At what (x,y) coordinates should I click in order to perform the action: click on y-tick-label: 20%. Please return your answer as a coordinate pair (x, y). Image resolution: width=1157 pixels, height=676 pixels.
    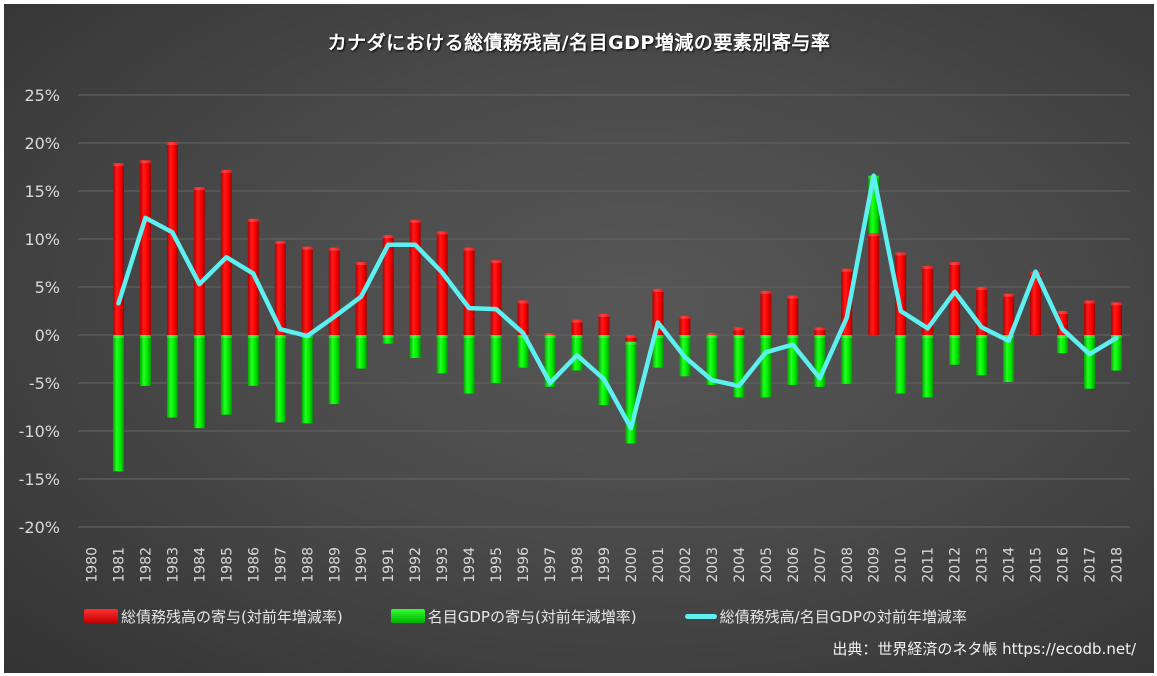
    Looking at the image, I should click on (42, 143).